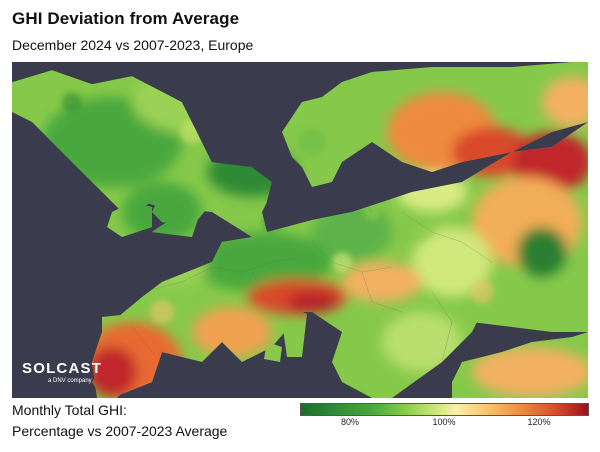 Image resolution: width=600 pixels, height=452 pixels. What do you see at coordinates (382, 282) in the screenshot?
I see `danube-orange-zone` at bounding box center [382, 282].